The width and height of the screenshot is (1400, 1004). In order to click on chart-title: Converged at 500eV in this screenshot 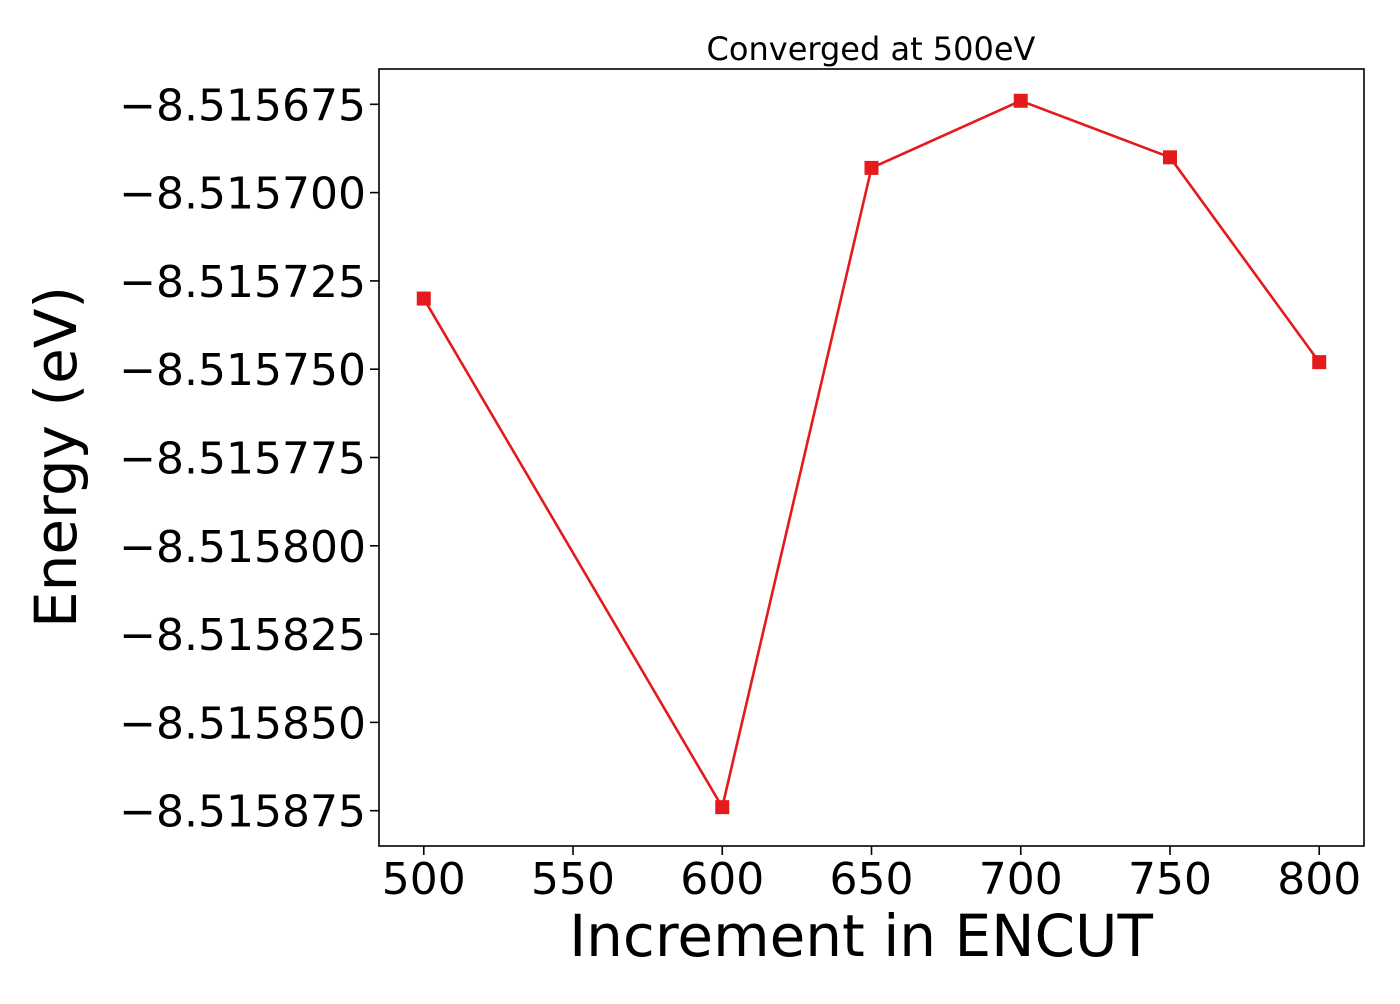, I will do `click(871, 49)`.